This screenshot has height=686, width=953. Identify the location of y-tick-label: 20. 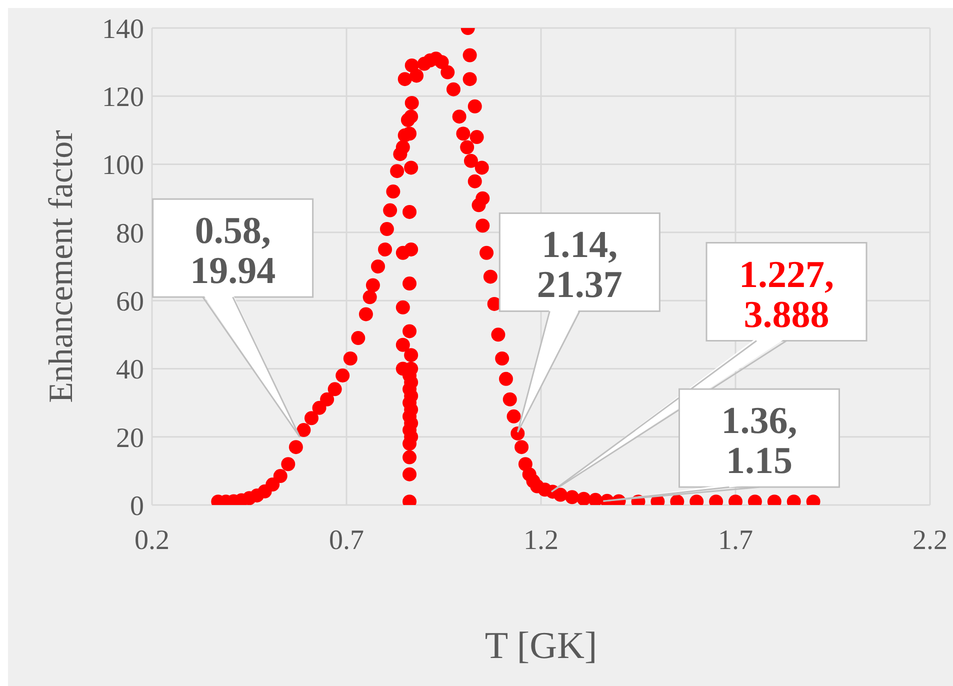
(130, 438).